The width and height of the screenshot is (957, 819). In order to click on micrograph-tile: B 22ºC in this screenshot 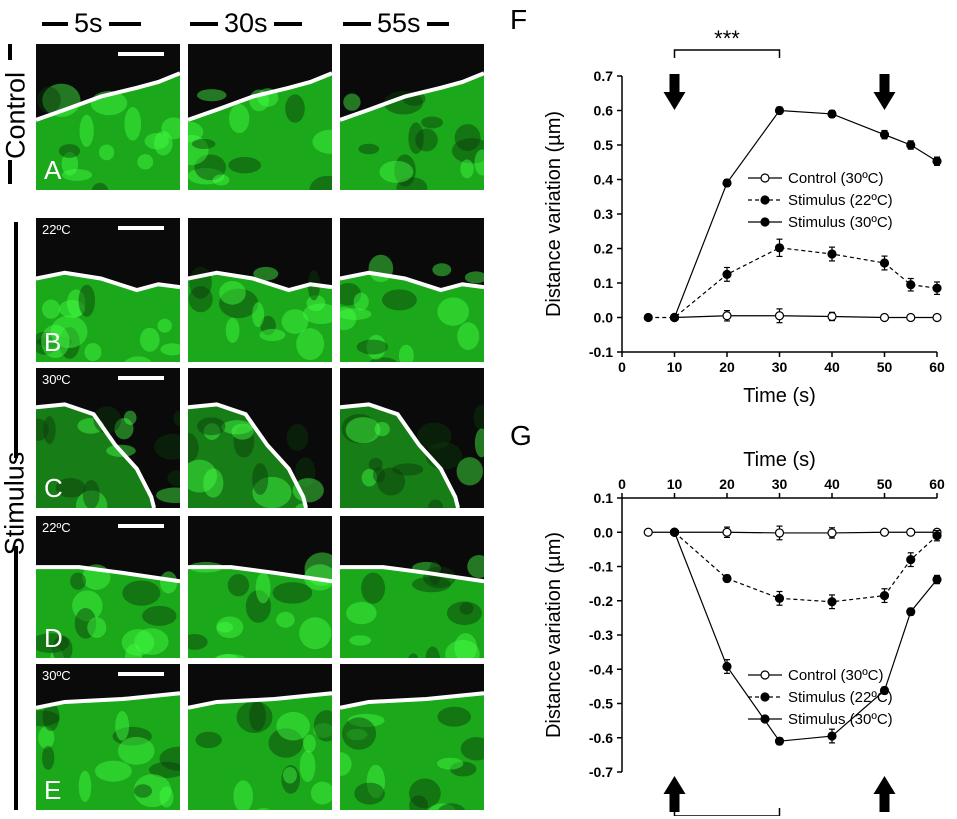, I will do `click(108, 290)`.